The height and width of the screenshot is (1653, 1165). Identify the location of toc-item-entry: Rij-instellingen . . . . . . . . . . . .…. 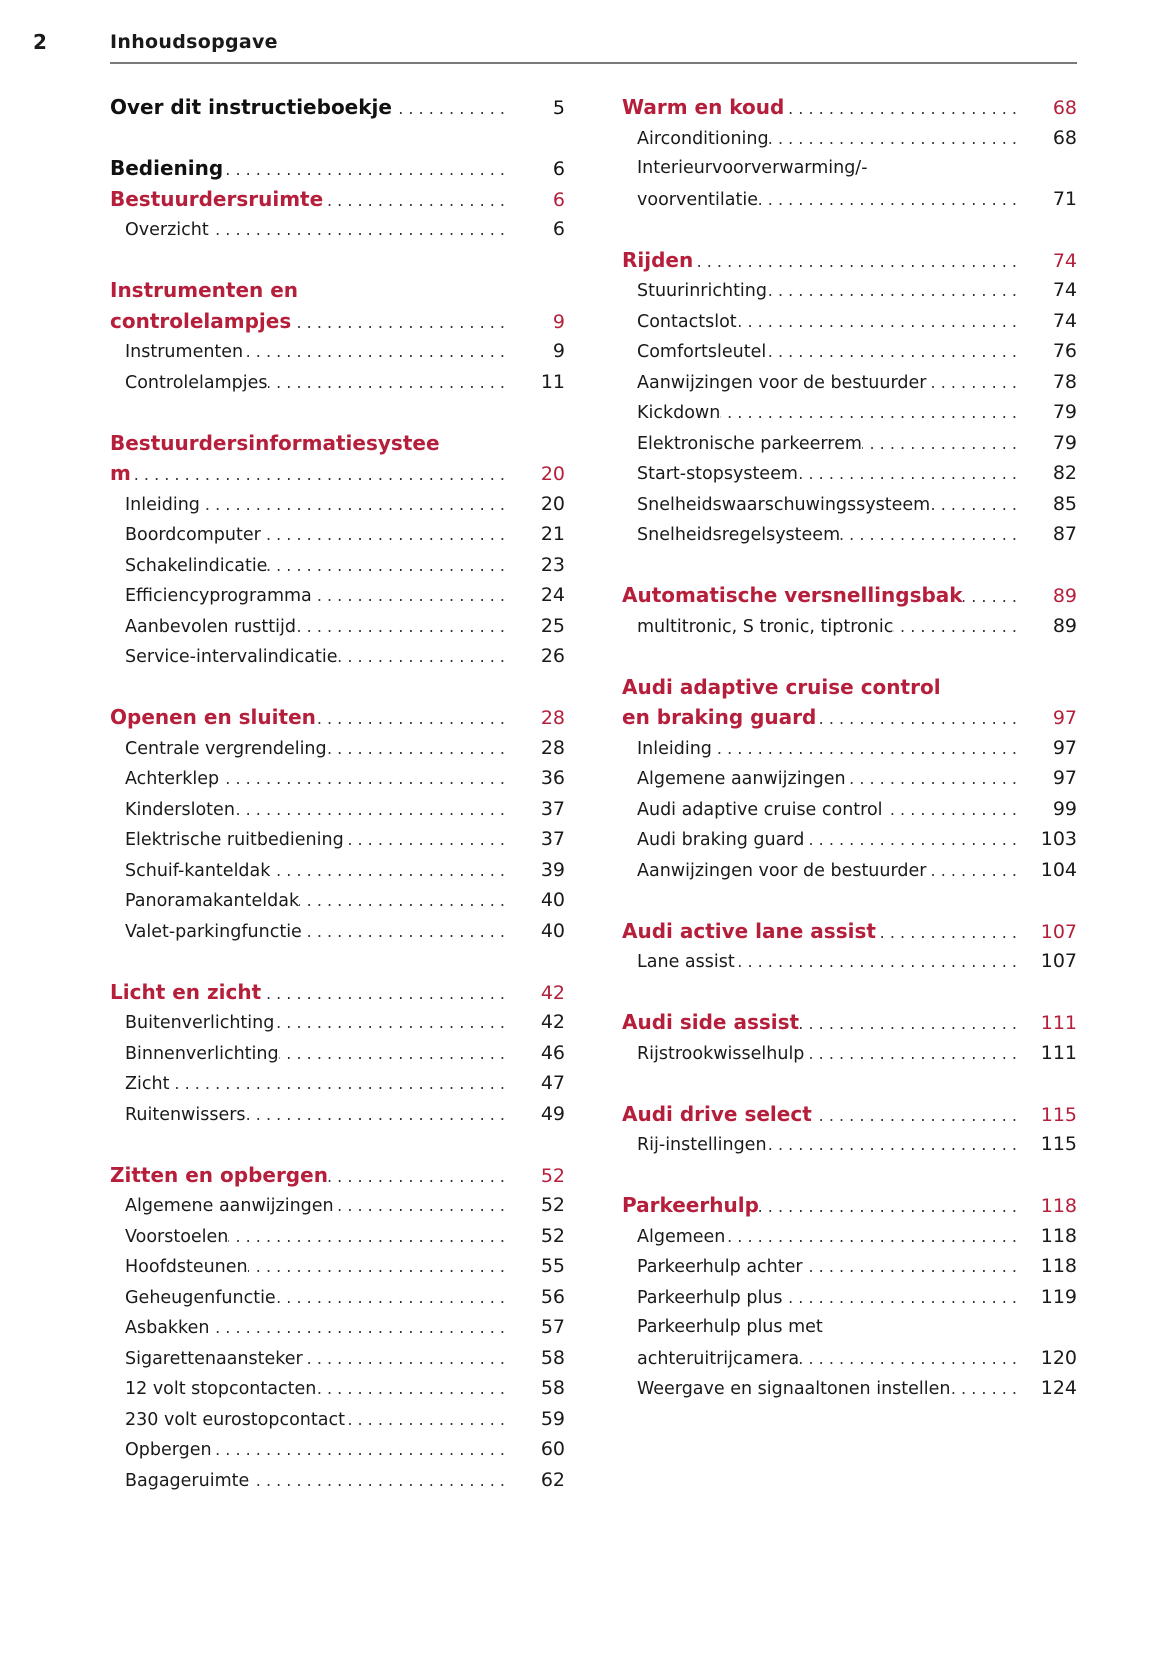
(849, 1144).